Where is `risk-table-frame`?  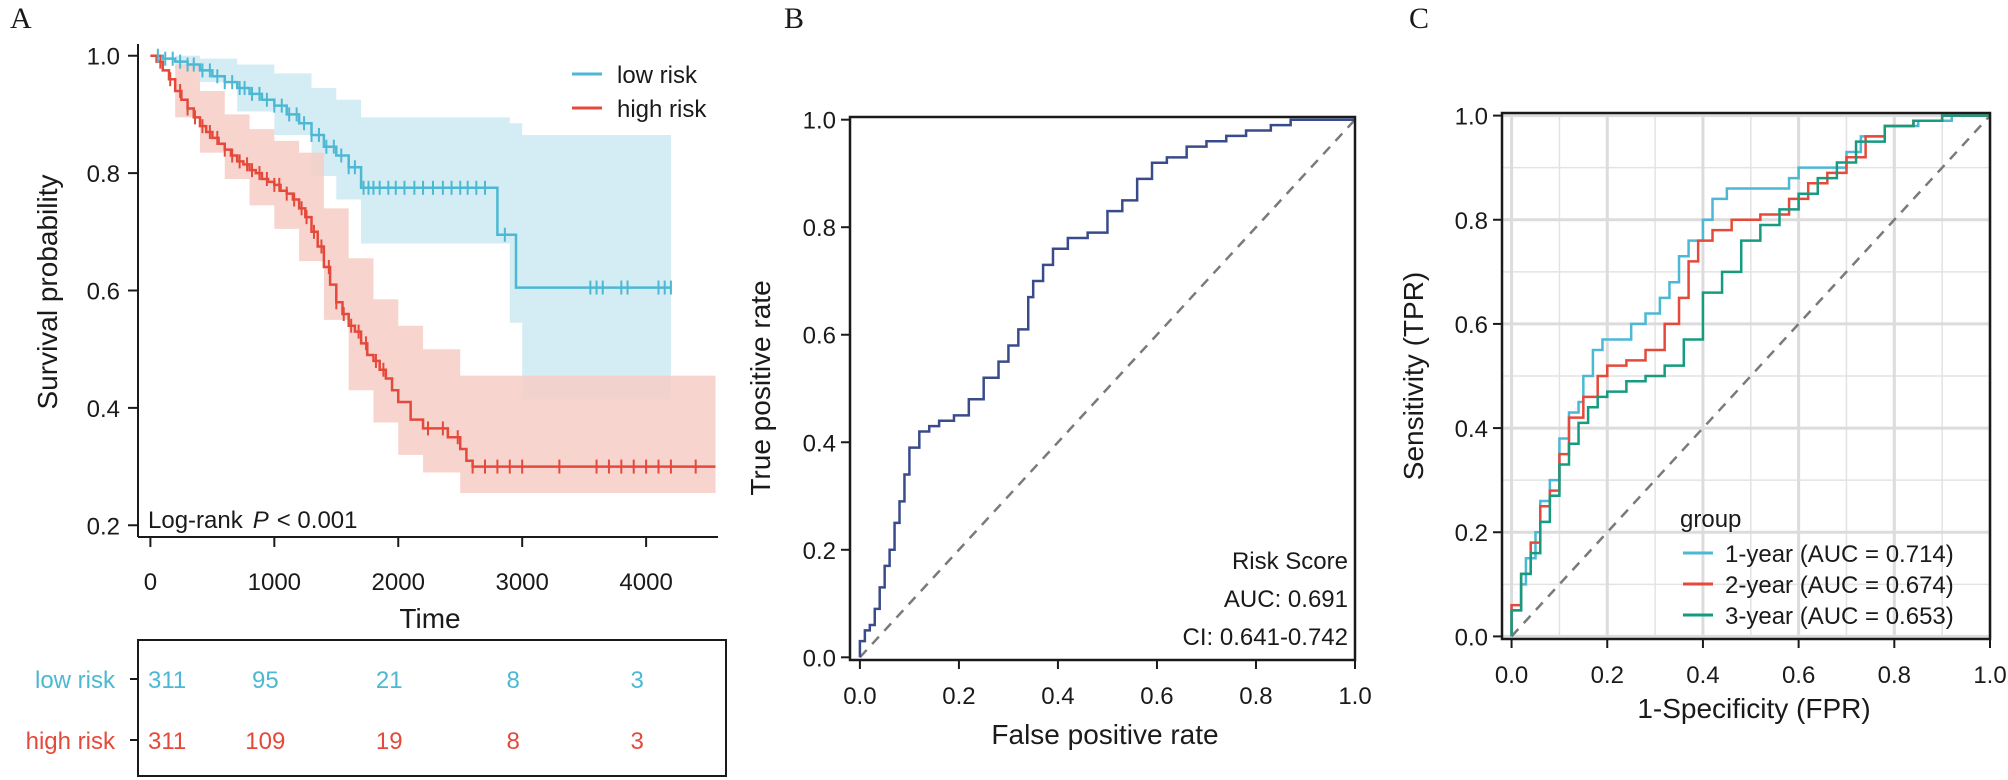
risk-table-frame is located at coordinates (432, 708).